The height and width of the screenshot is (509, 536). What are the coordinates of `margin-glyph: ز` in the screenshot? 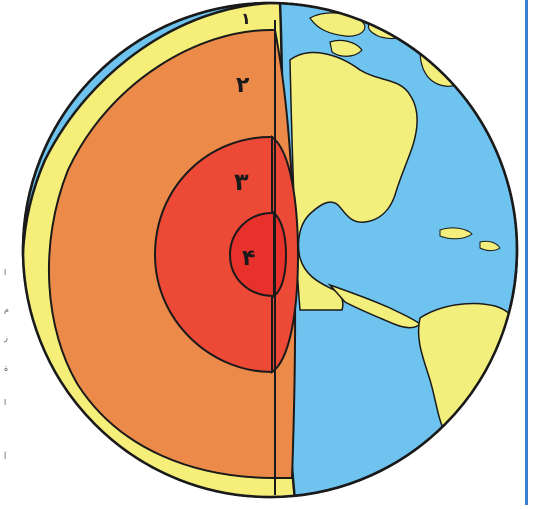 It's located at (6, 337).